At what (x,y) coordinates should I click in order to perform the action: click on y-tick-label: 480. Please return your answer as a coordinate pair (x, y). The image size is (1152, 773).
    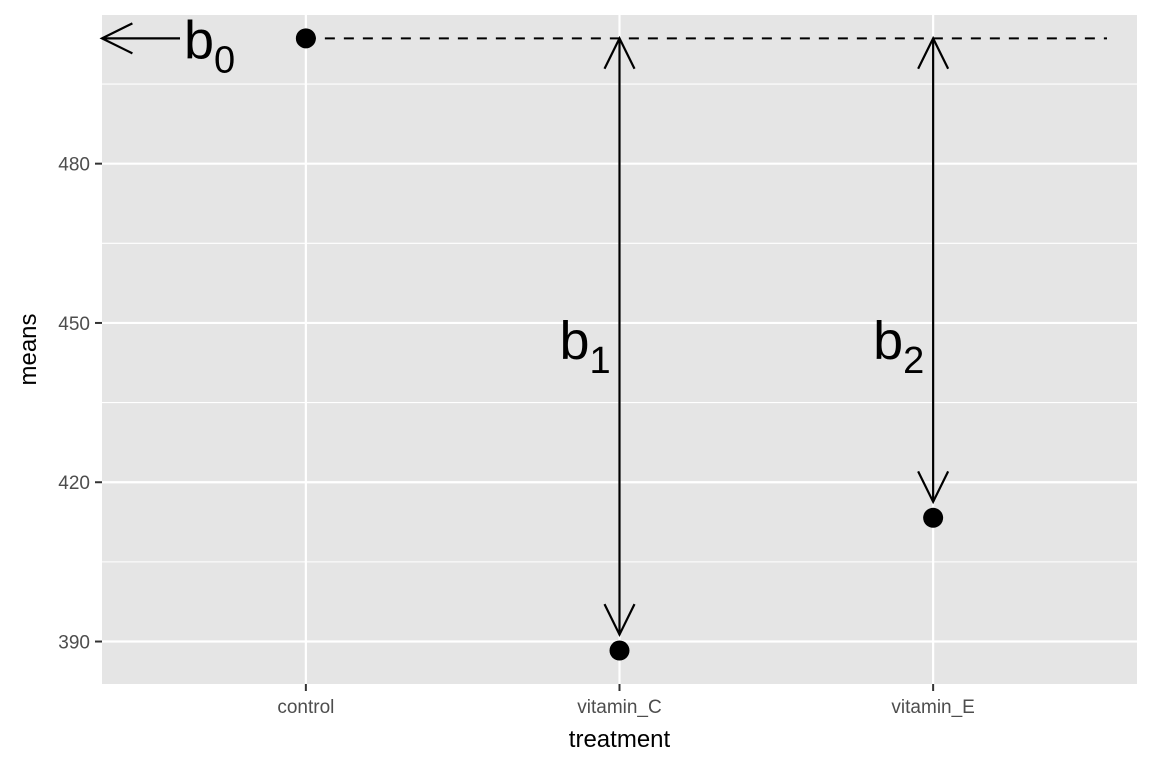
    Looking at the image, I should click on (74, 165).